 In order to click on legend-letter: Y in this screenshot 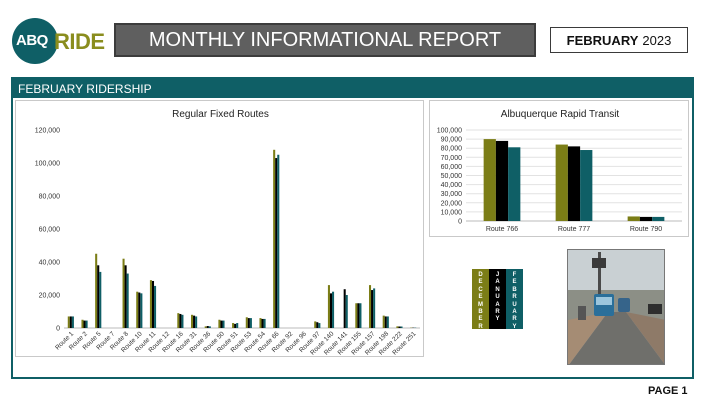, I will do `click(497, 319)`.